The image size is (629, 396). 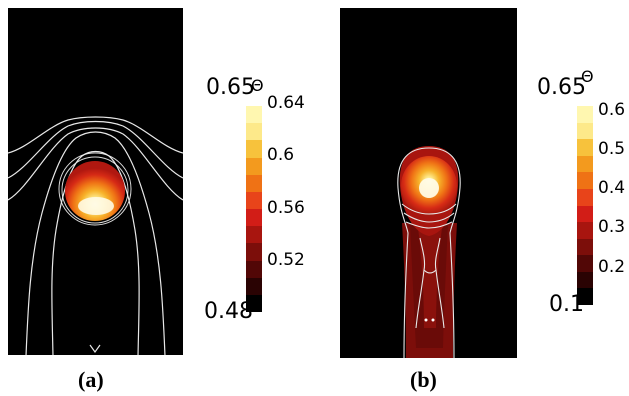 I want to click on contour-field-b, so click(x=429, y=252).